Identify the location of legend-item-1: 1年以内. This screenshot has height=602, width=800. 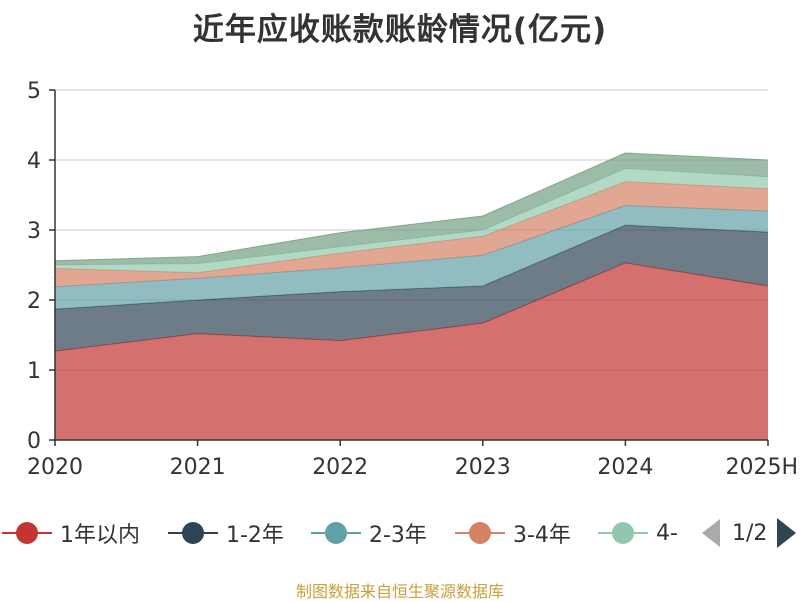
(71, 533).